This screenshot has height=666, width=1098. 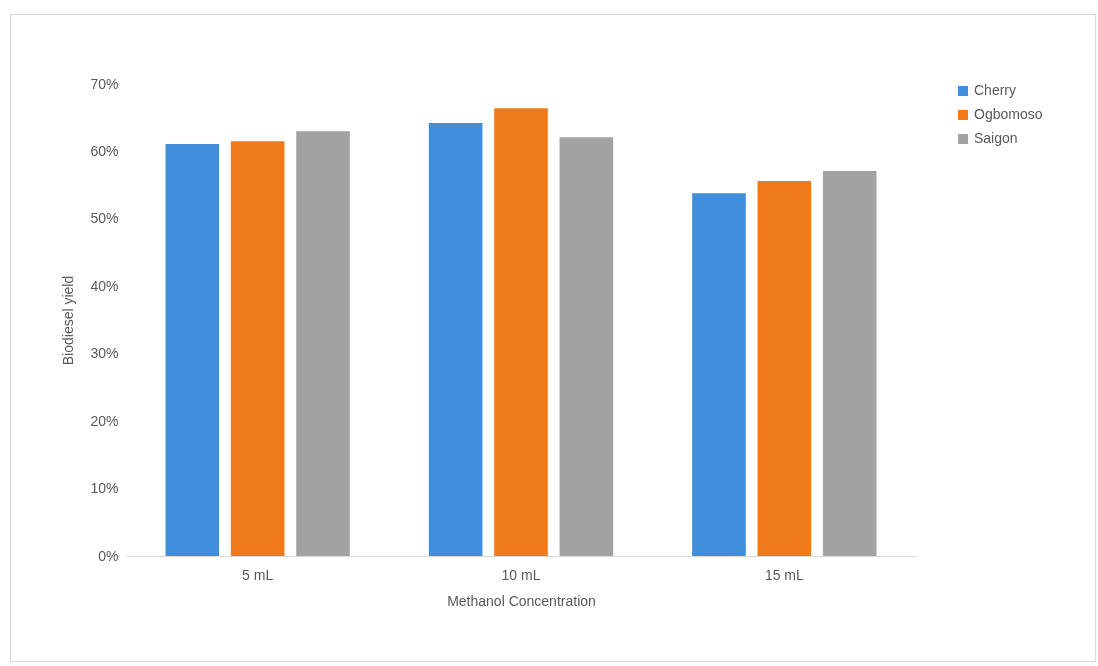 I want to click on legend-label: Cherry, so click(x=995, y=90).